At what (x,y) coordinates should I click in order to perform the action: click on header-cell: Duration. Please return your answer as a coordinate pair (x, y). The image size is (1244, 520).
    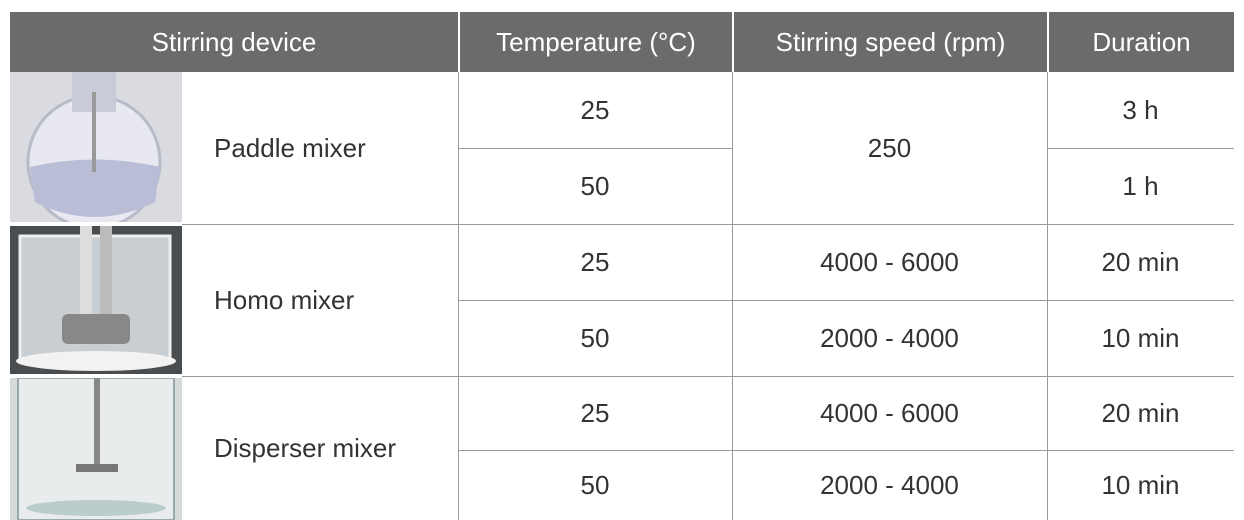
    Looking at the image, I should click on (1141, 42).